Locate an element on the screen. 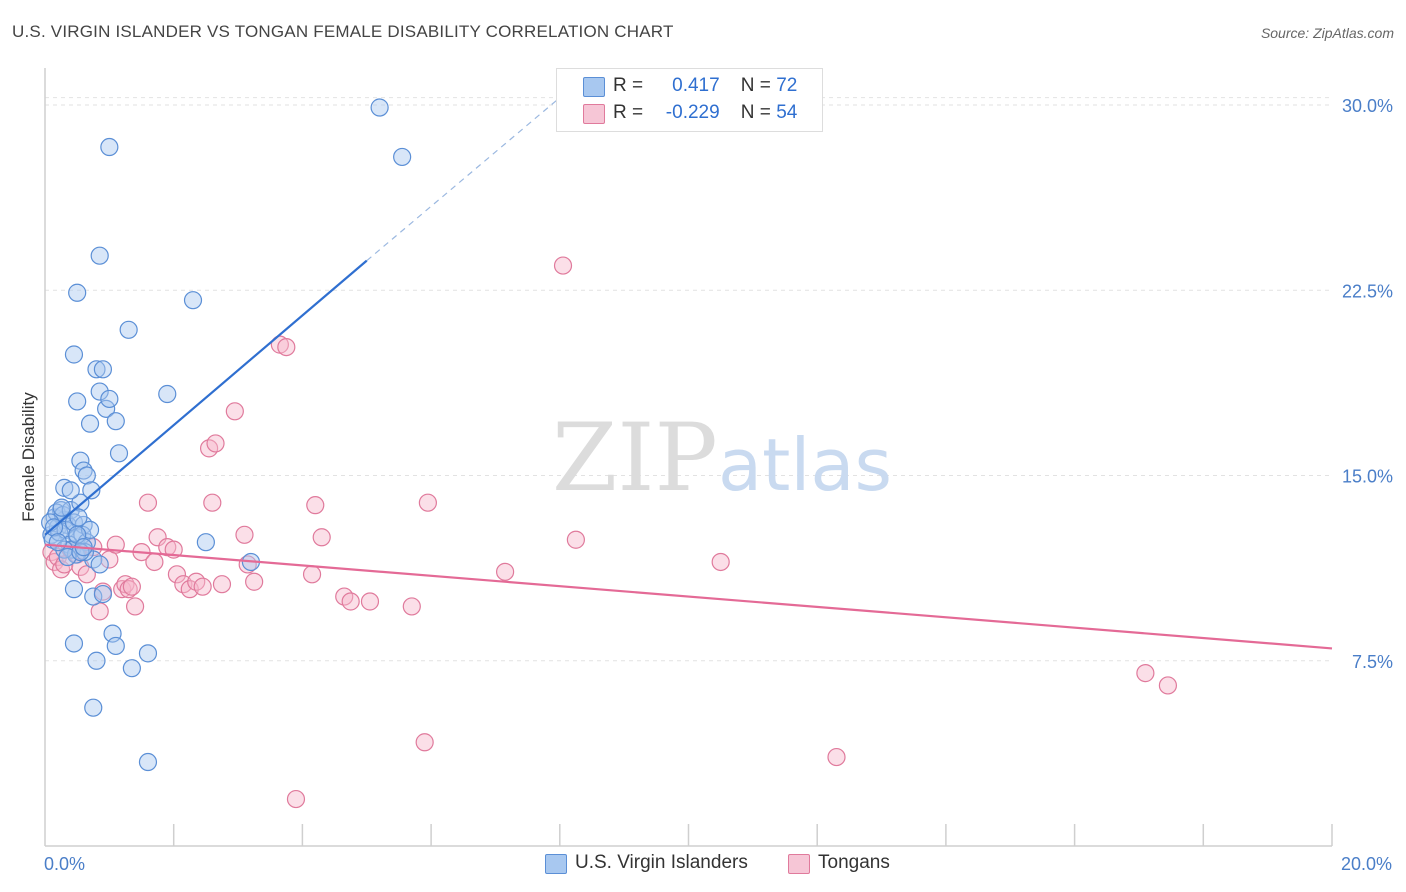  legend-n-value: 72 is located at coordinates (787, 85).